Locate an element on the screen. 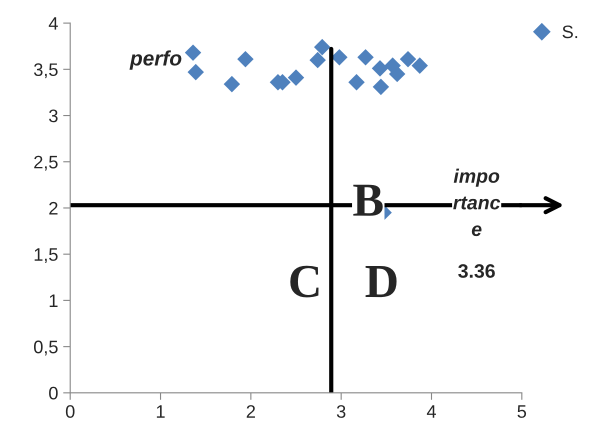  legend-label: S. is located at coordinates (570, 31).